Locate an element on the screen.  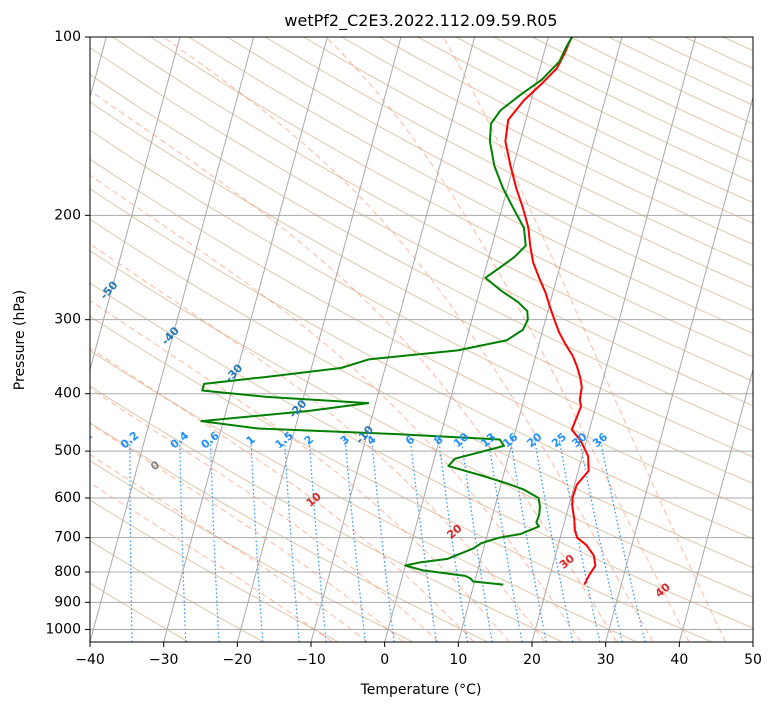
y-tick-label: 500 is located at coordinates (67, 451).